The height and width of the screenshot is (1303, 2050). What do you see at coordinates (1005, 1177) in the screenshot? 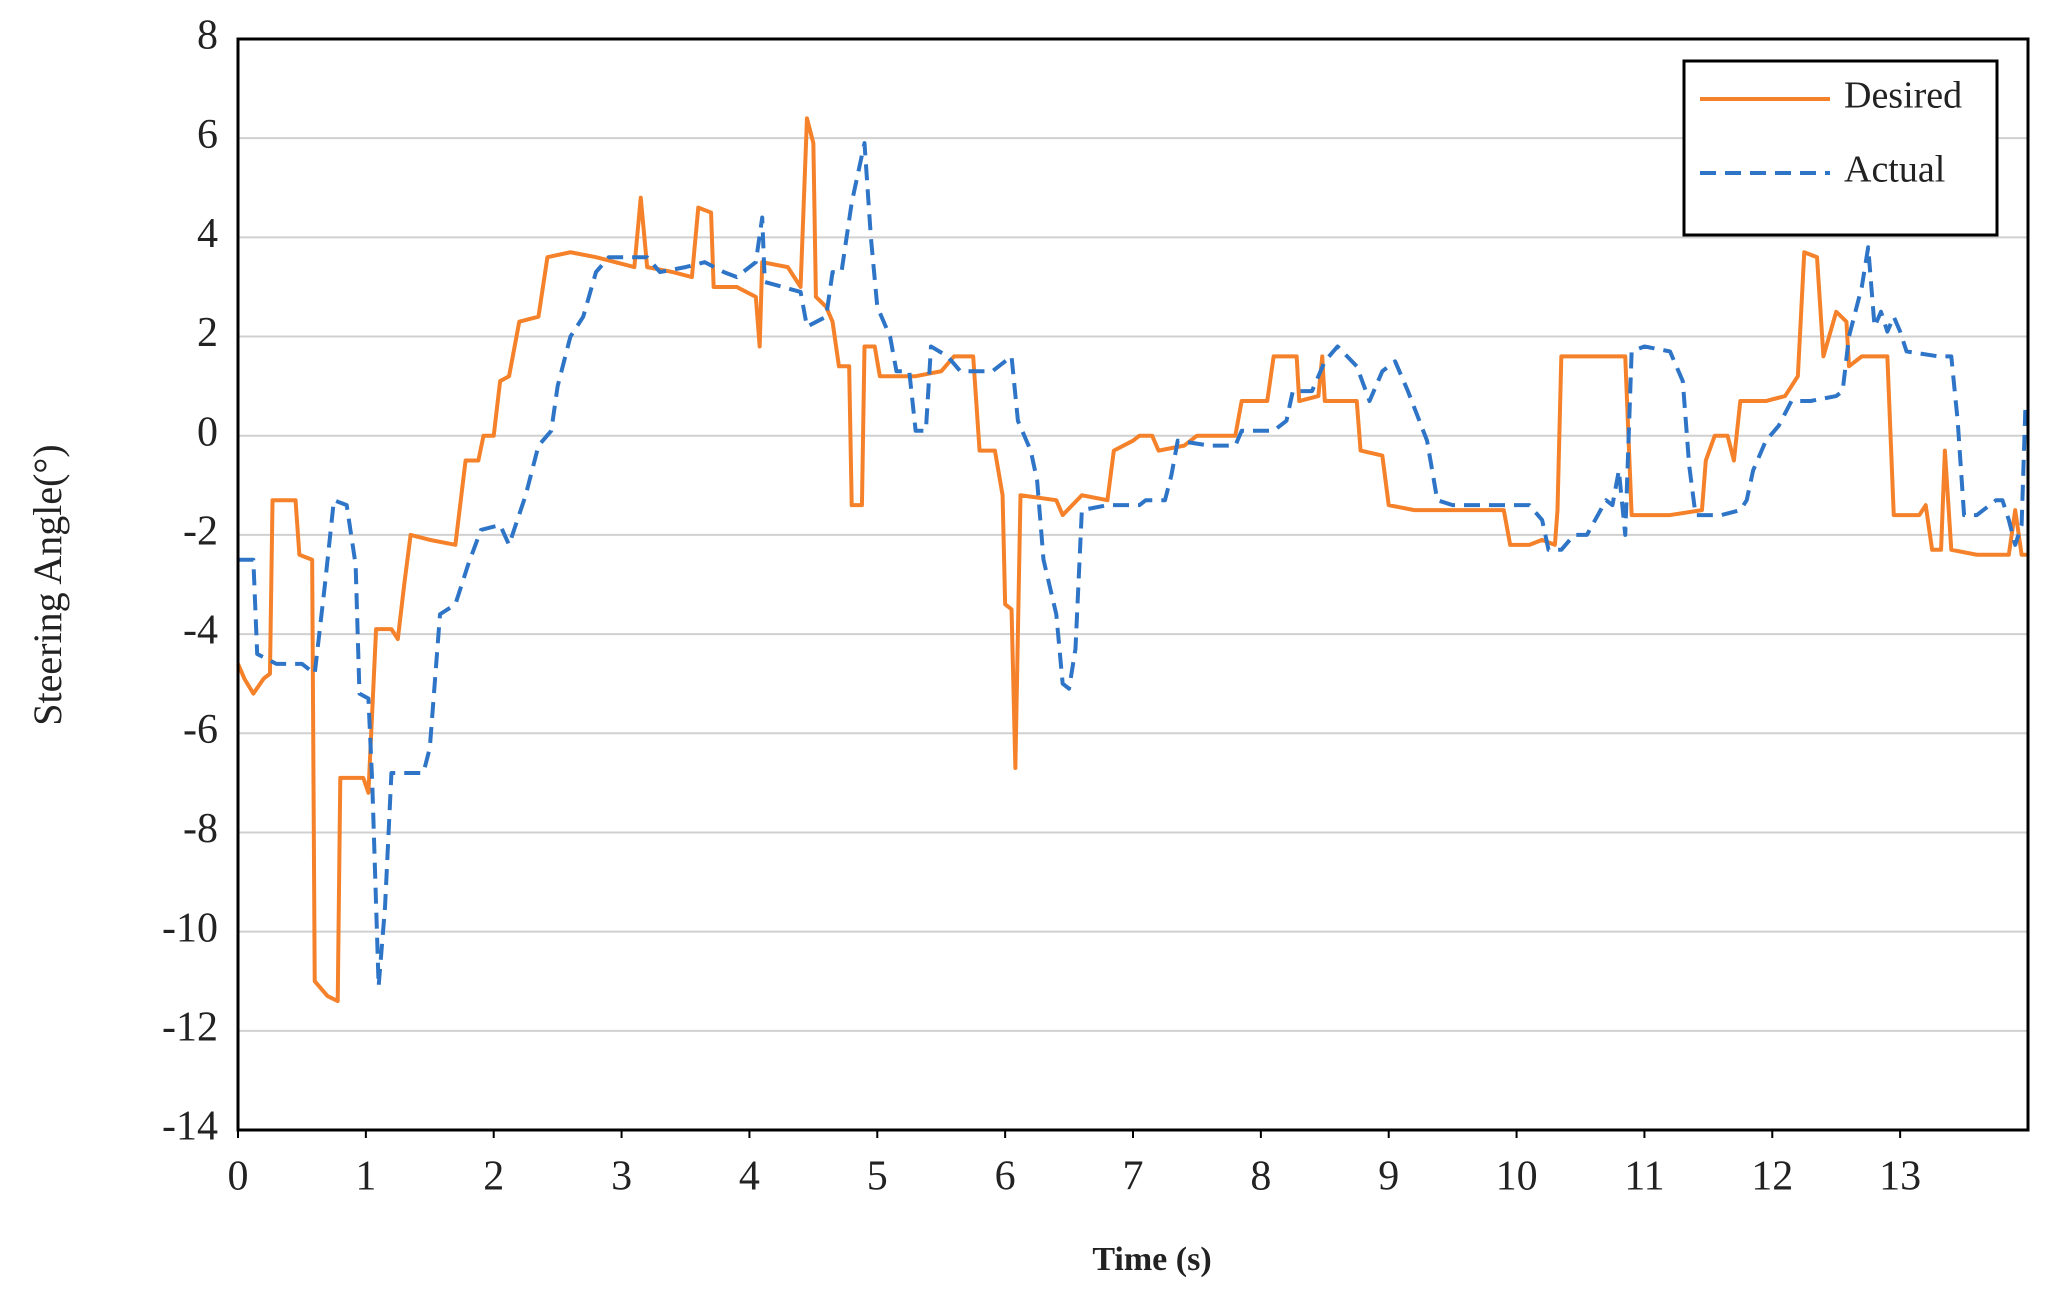
I see `x-tick-label: 6` at bounding box center [1005, 1177].